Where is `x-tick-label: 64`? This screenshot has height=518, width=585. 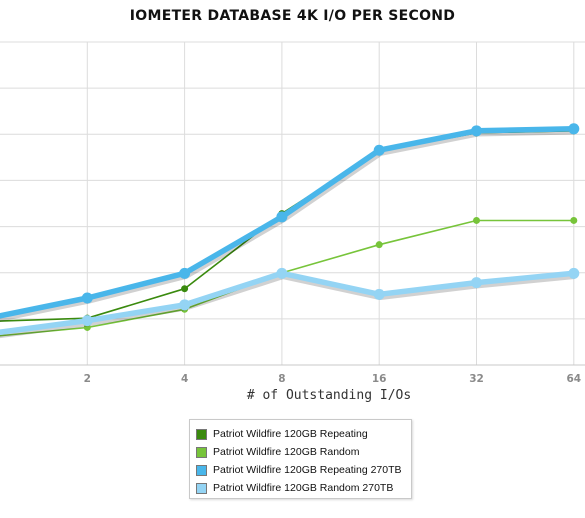
x-tick-label: 64 is located at coordinates (573, 379).